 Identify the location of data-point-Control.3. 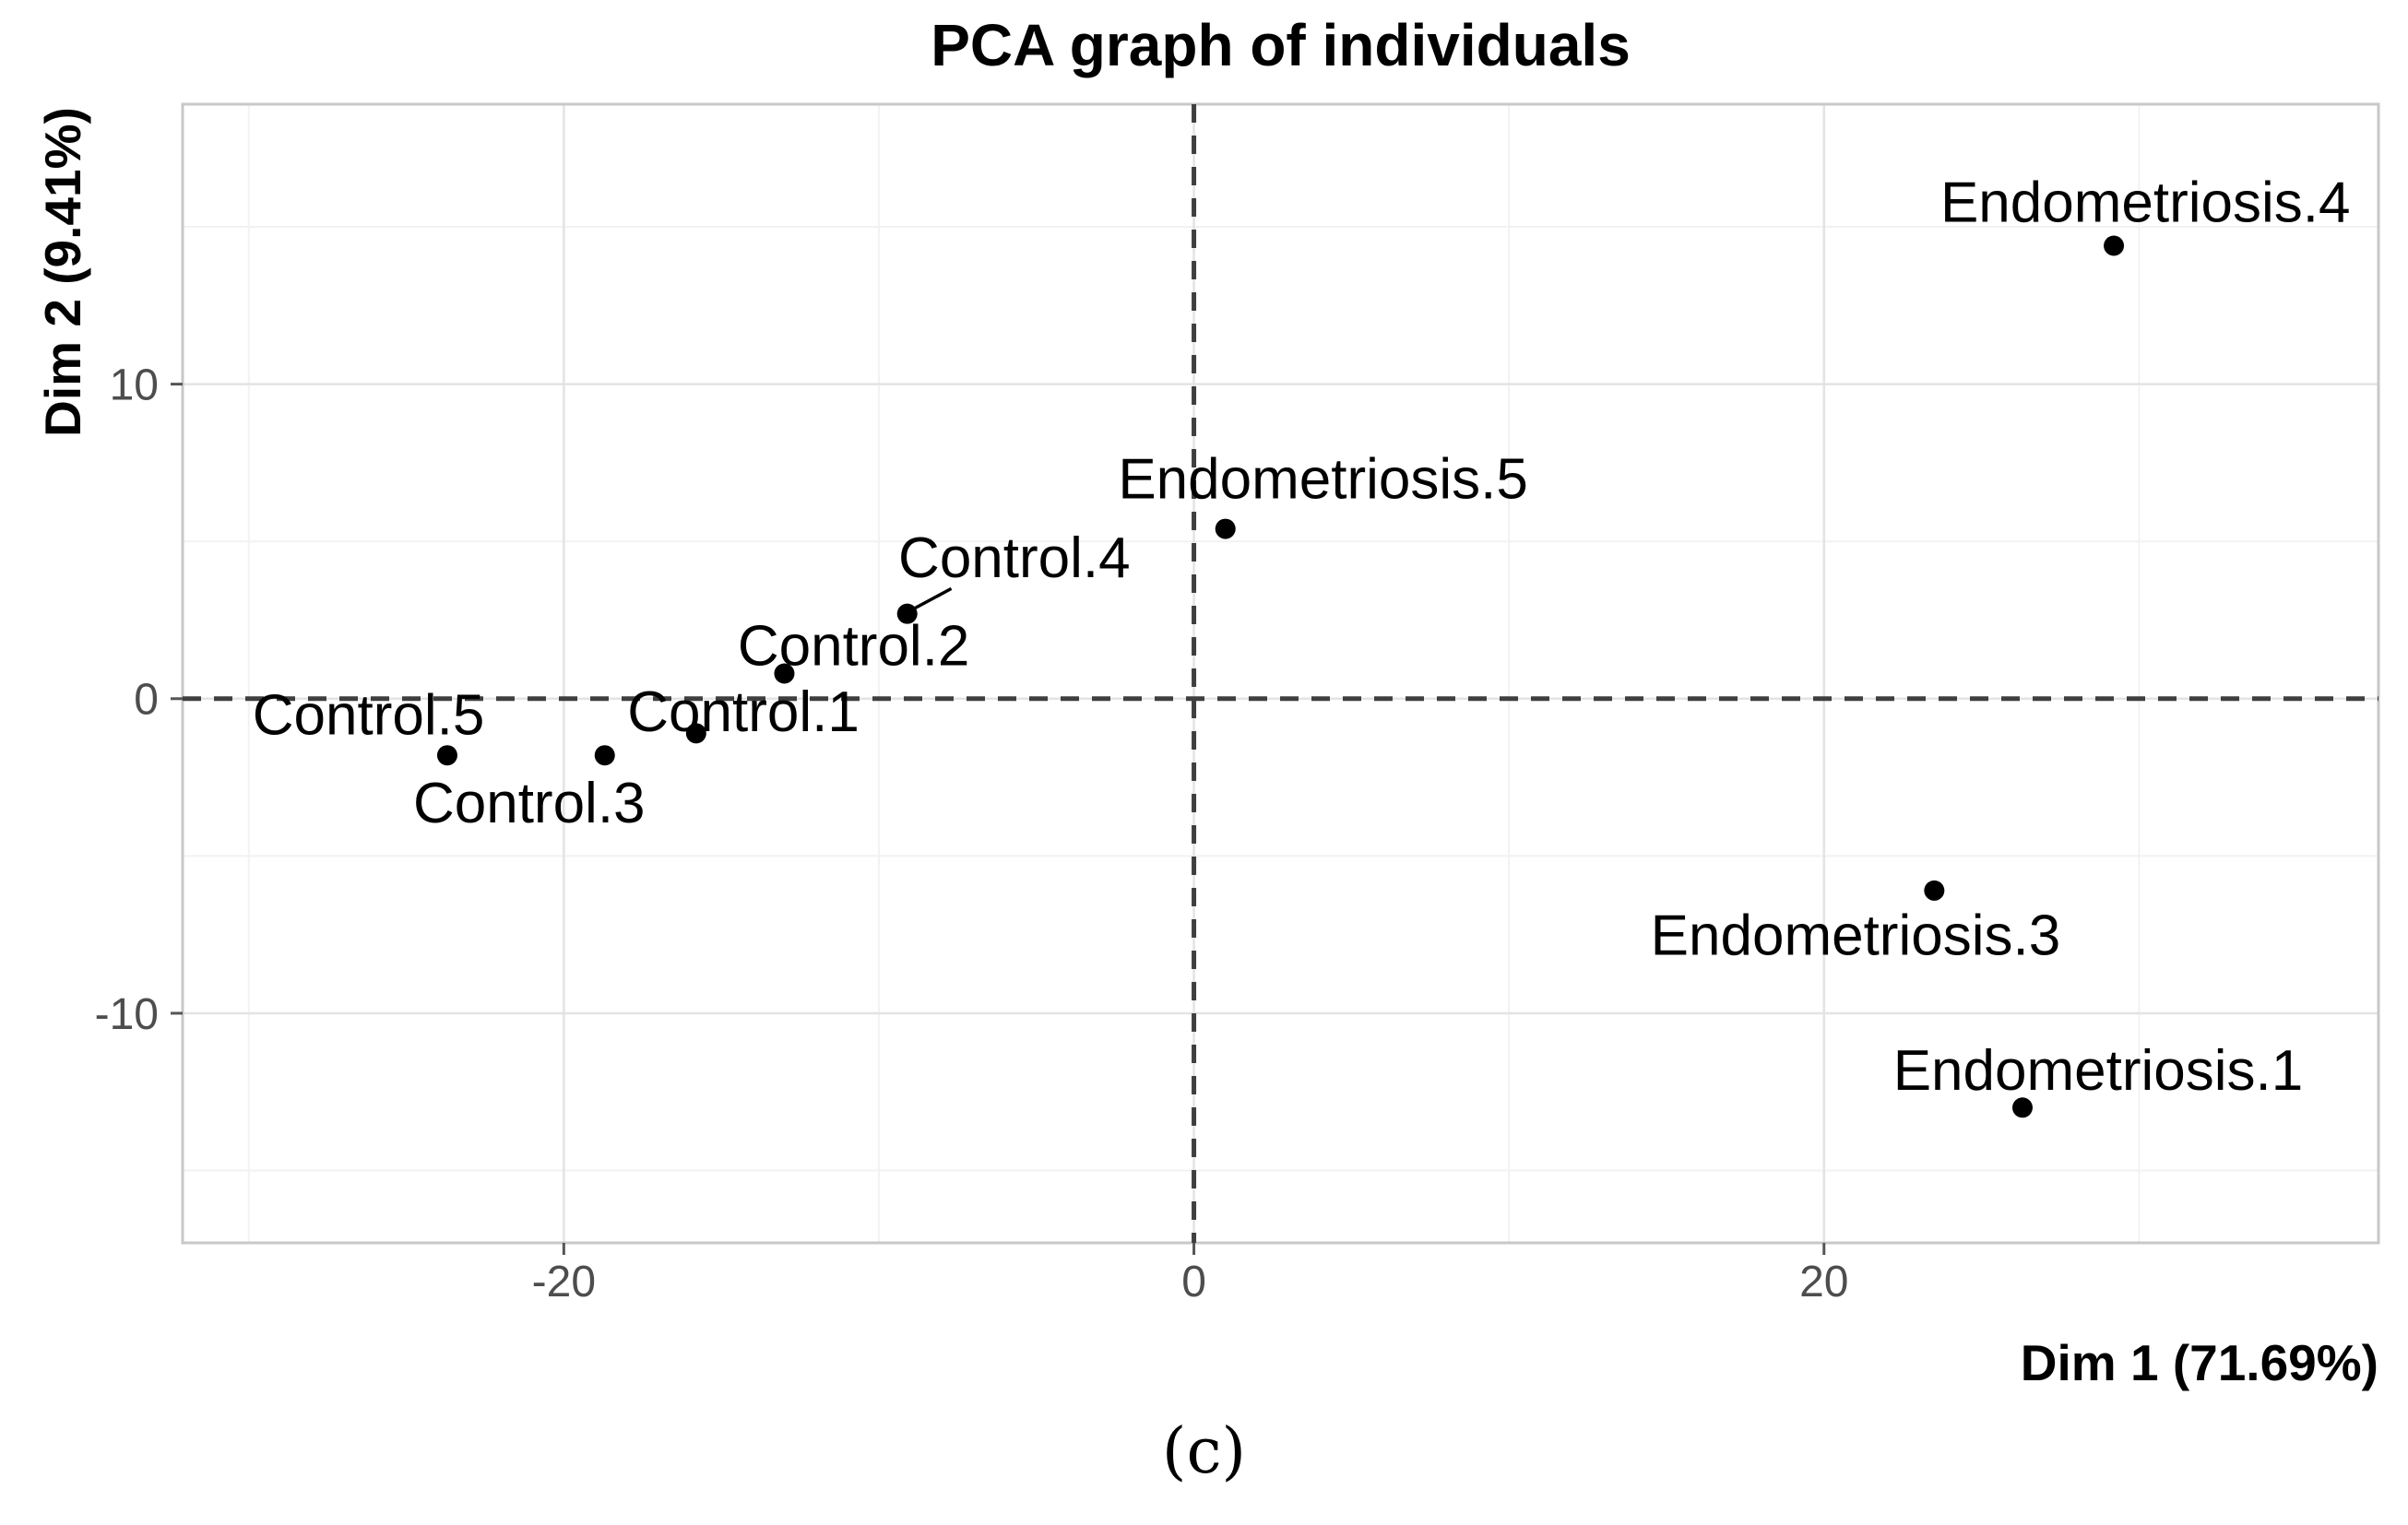
(604, 755).